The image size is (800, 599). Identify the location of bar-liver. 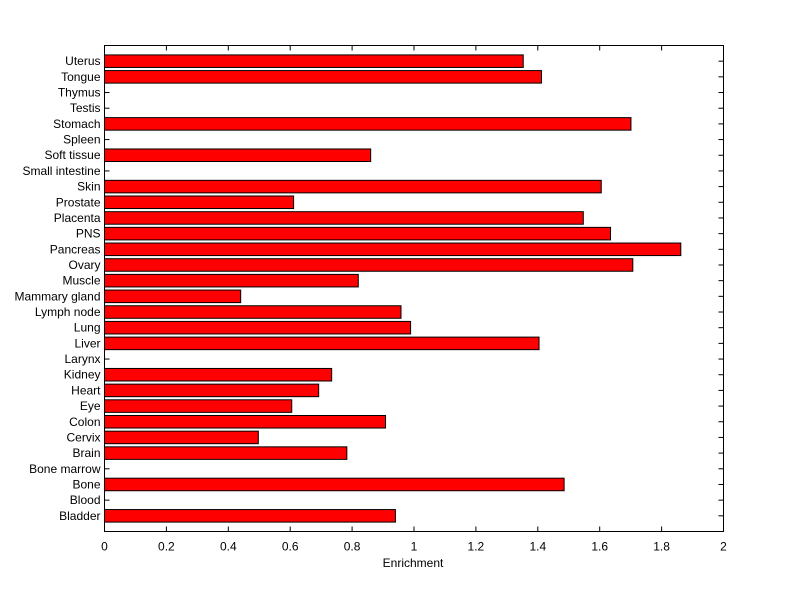
(322, 343).